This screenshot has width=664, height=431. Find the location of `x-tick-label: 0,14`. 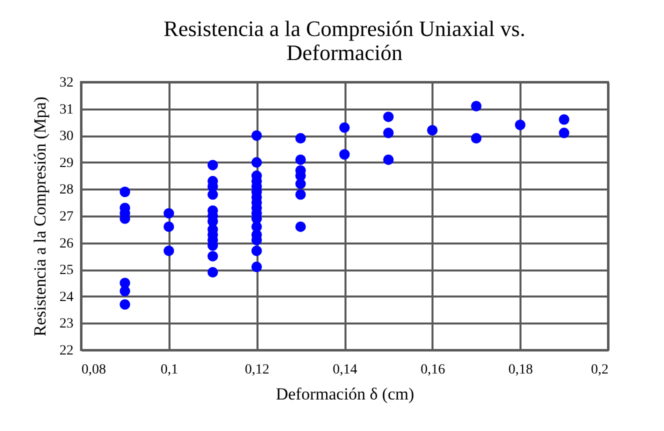

x-tick-label: 0,14 is located at coordinates (345, 370).